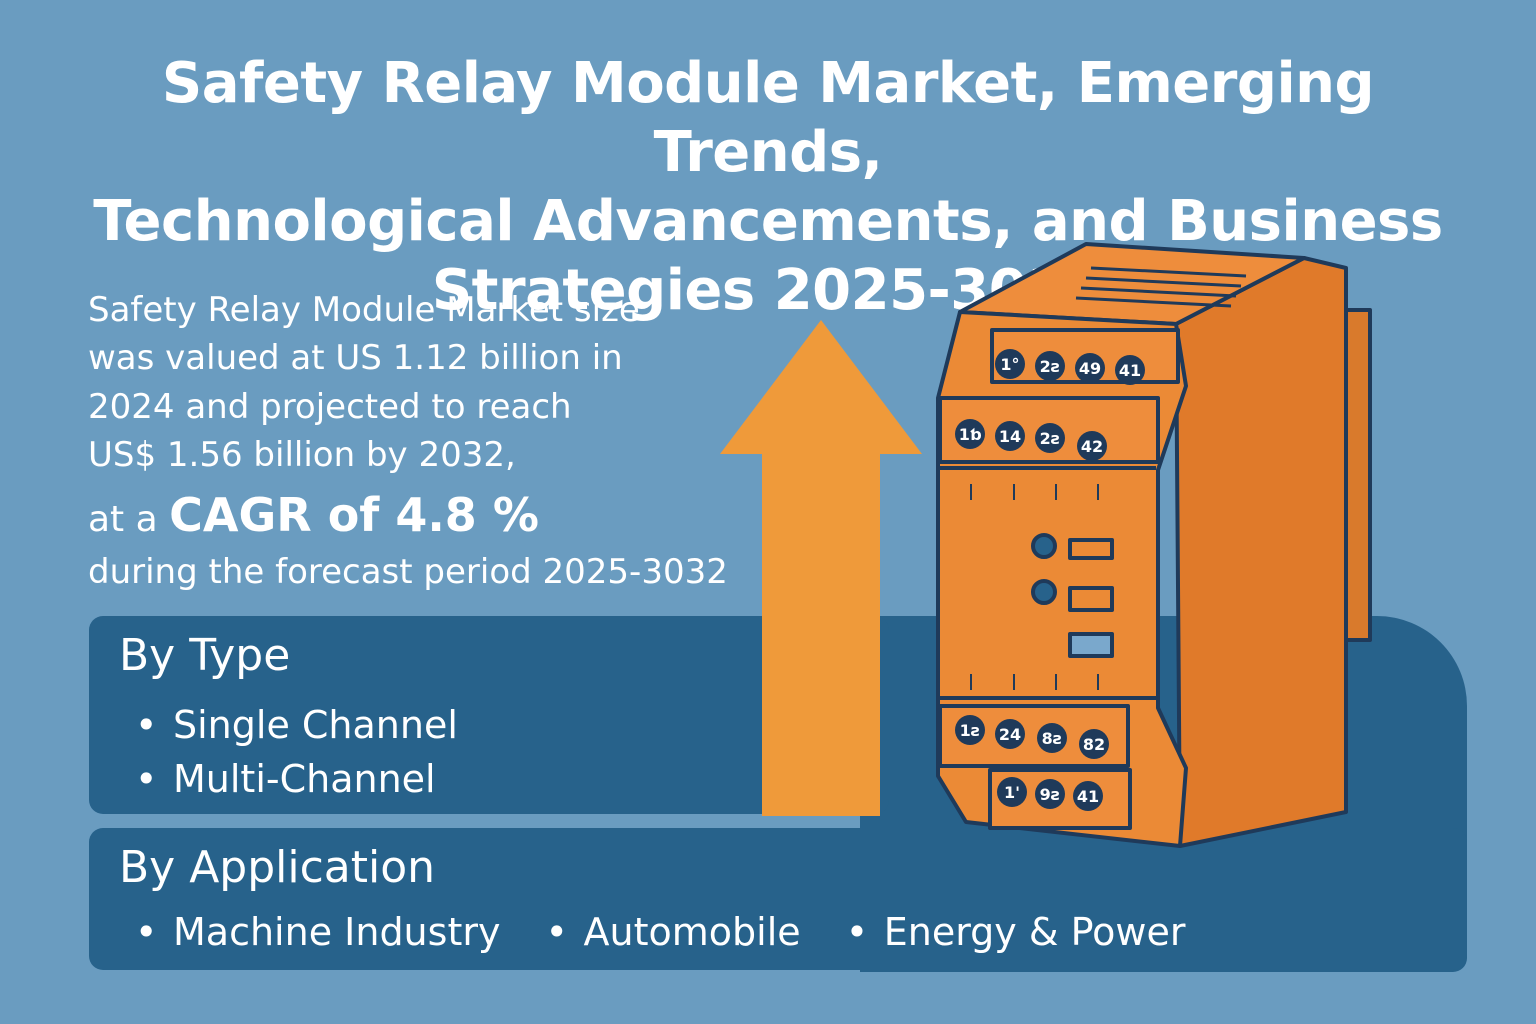  Describe the element at coordinates (1130, 370) in the screenshot. I see `terminal-top-4: 41` at that location.